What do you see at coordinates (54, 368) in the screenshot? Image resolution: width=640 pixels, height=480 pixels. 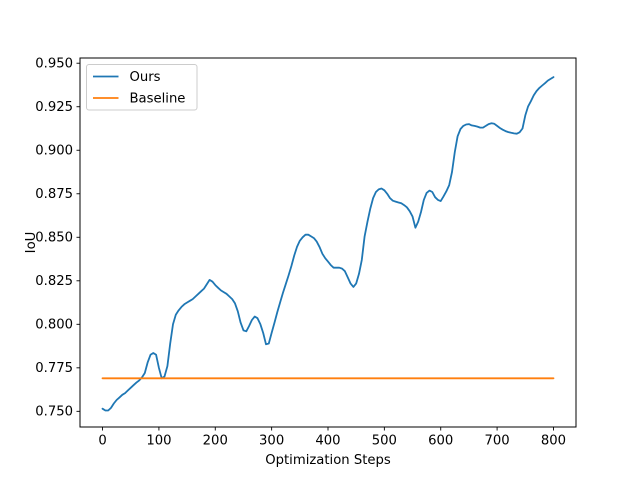 I see `y-tick-label: 0.775` at bounding box center [54, 368].